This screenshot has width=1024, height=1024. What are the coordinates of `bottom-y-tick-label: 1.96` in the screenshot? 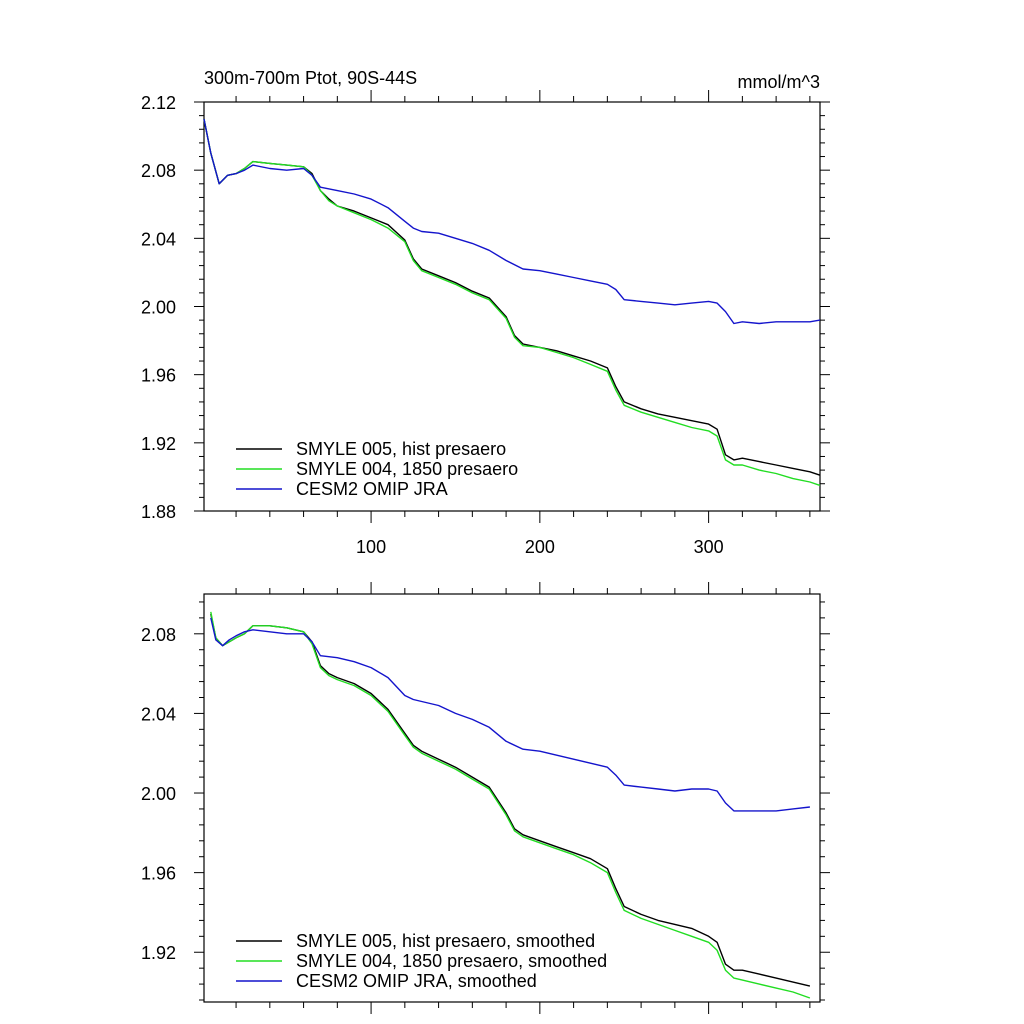 It's located at (158, 874).